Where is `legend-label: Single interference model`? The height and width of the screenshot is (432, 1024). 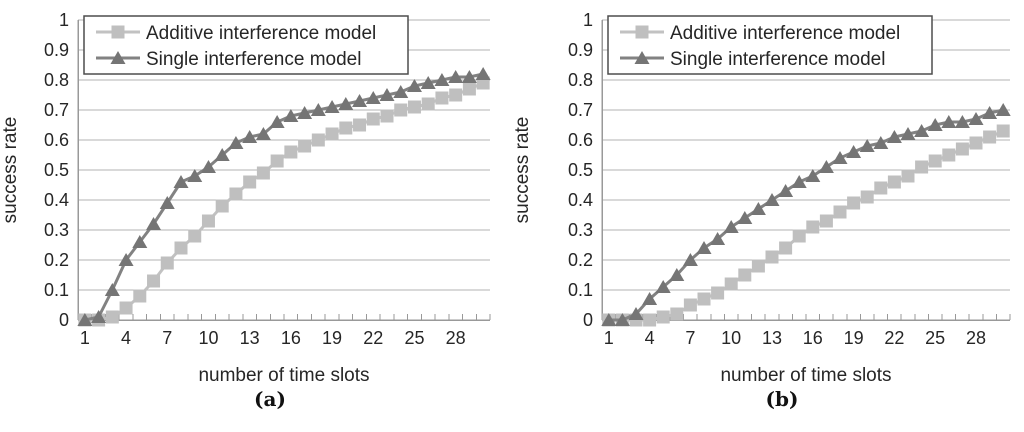 legend-label: Single interference model is located at coordinates (253, 59).